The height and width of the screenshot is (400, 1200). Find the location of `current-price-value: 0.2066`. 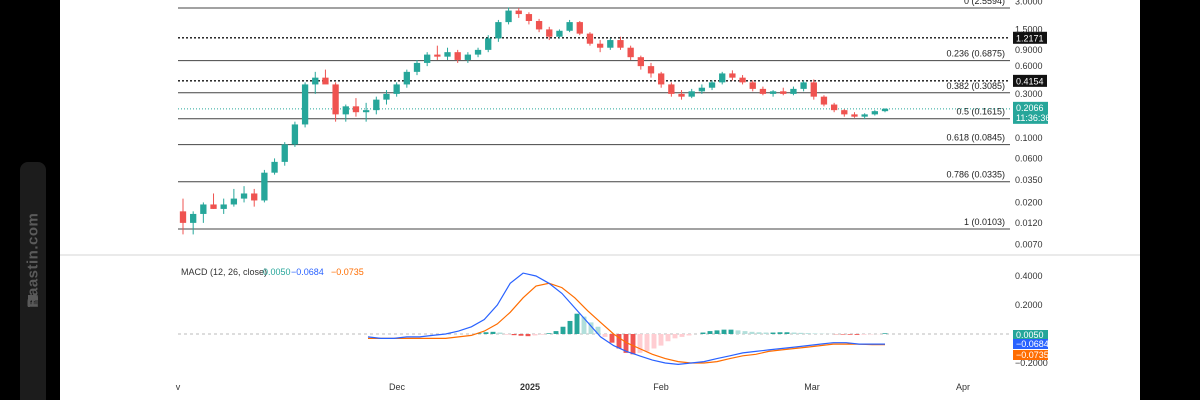

current-price-value: 0.2066 is located at coordinates (1030, 108).